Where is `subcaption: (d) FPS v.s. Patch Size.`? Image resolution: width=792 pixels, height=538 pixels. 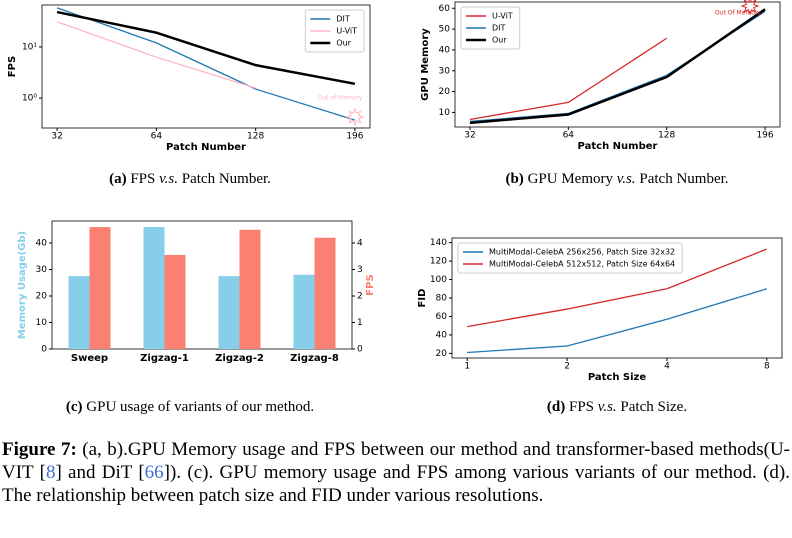 subcaption: (d) FPS v.s. Patch Size. is located at coordinates (617, 407).